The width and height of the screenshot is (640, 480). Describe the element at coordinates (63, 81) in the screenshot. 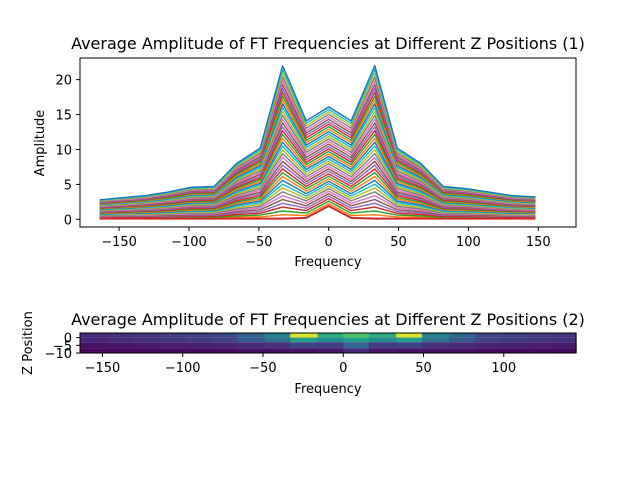

I see `y-tick-label: 20` at that location.